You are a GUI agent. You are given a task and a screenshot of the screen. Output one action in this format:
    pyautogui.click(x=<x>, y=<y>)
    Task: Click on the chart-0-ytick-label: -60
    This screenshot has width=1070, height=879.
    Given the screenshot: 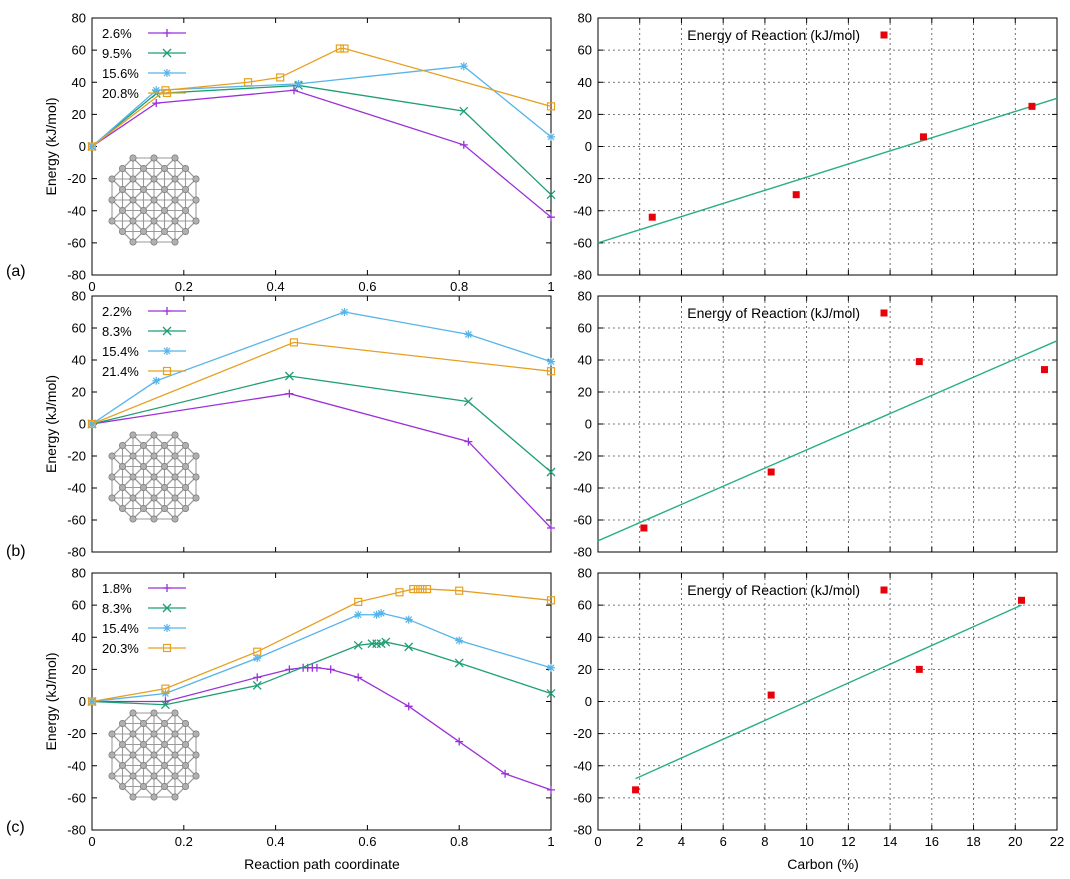 What is the action you would take?
    pyautogui.click(x=76, y=242)
    